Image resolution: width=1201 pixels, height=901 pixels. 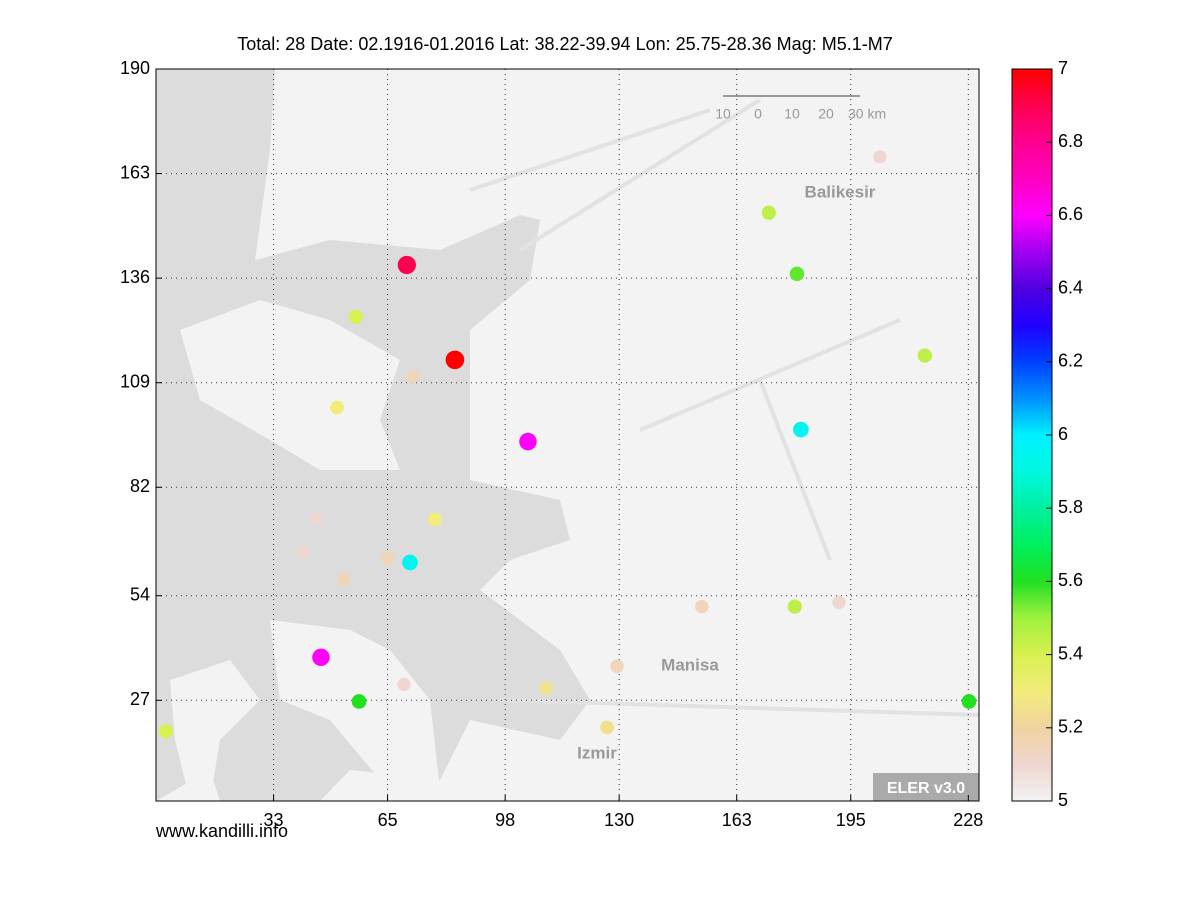 I want to click on colorbar-tick-label: 6, so click(x=1063, y=434).